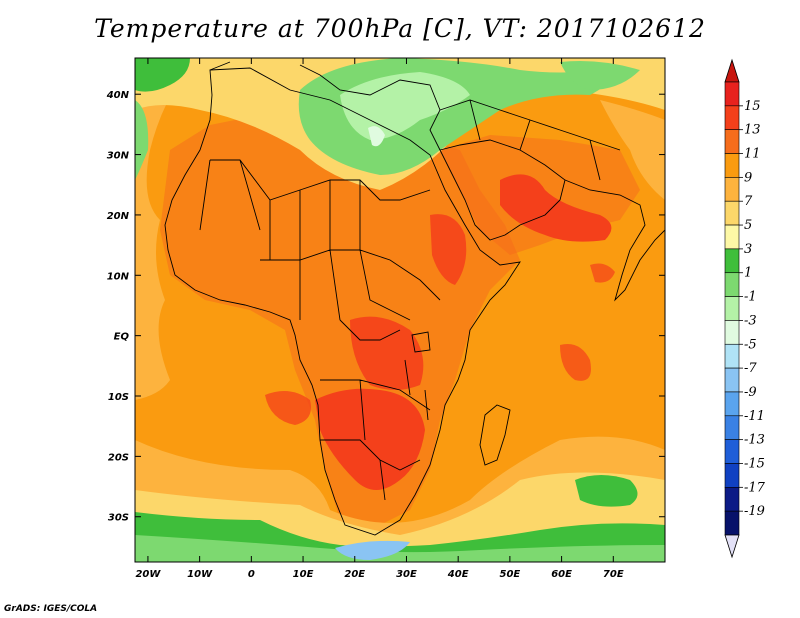 This screenshot has height=618, width=800. Describe the element at coordinates (118, 95) in the screenshot. I see `lat-label: 40N` at that location.